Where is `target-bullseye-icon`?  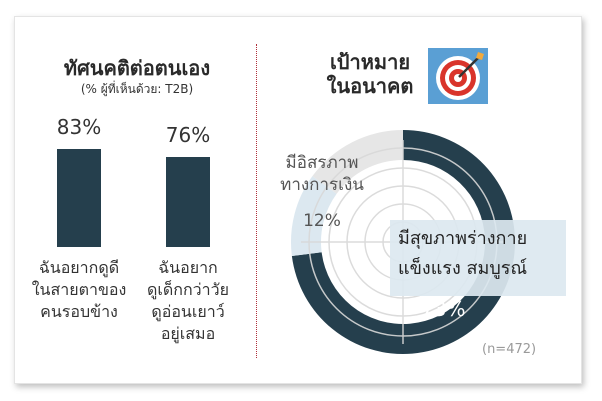 target-bullseye-icon is located at coordinates (458, 76).